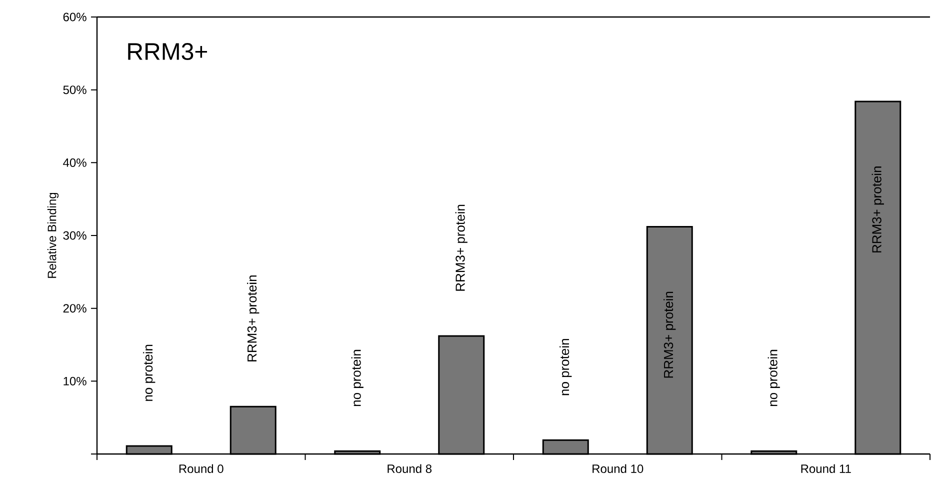  What do you see at coordinates (201, 469) in the screenshot?
I see `x-tick-label: Round 0` at bounding box center [201, 469].